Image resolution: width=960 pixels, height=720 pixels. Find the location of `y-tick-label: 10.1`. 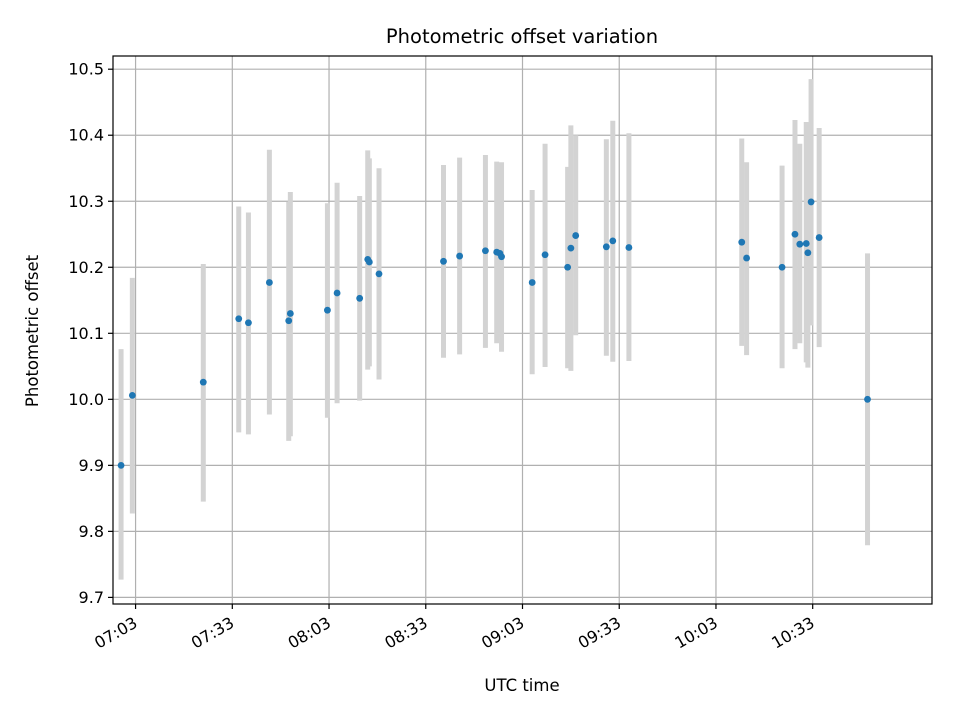

y-tick-label: 10.1 is located at coordinates (86, 333).